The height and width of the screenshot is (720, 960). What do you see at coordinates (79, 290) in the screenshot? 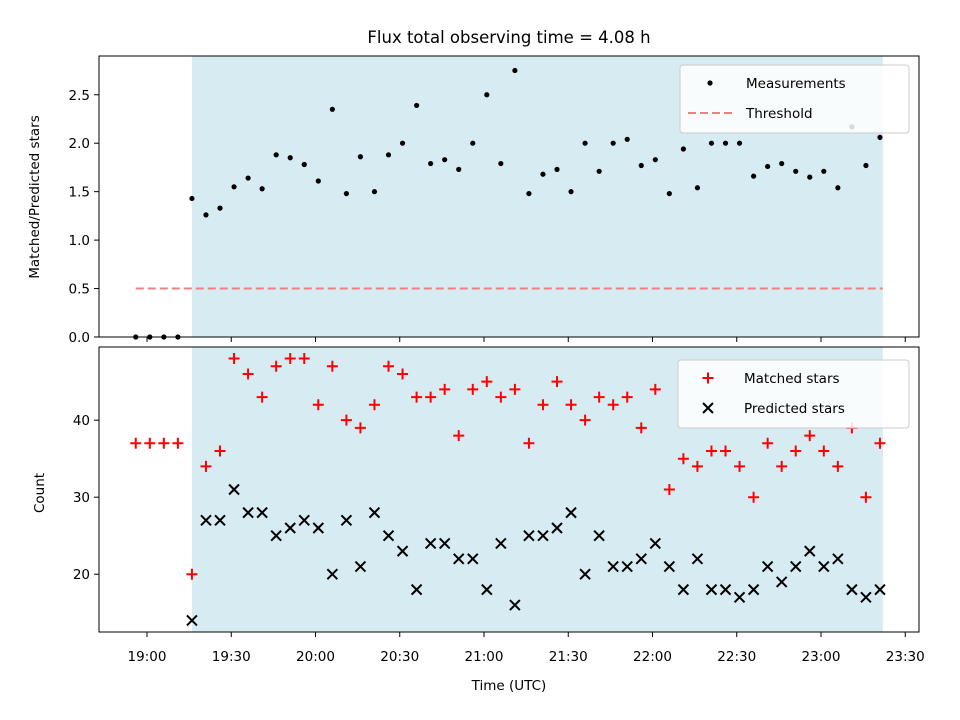
I see `y-tick-label: 0.5` at bounding box center [79, 290].